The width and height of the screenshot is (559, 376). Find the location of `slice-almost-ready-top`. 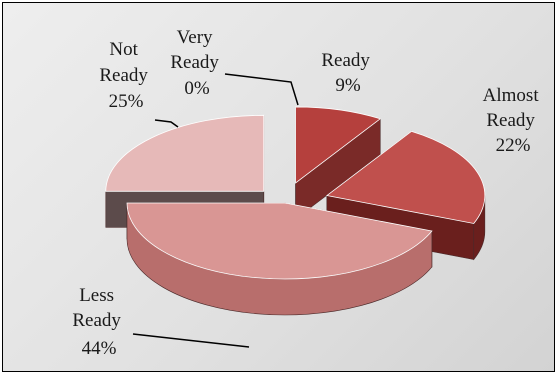

slice-almost-ready-top is located at coordinates (405, 177).